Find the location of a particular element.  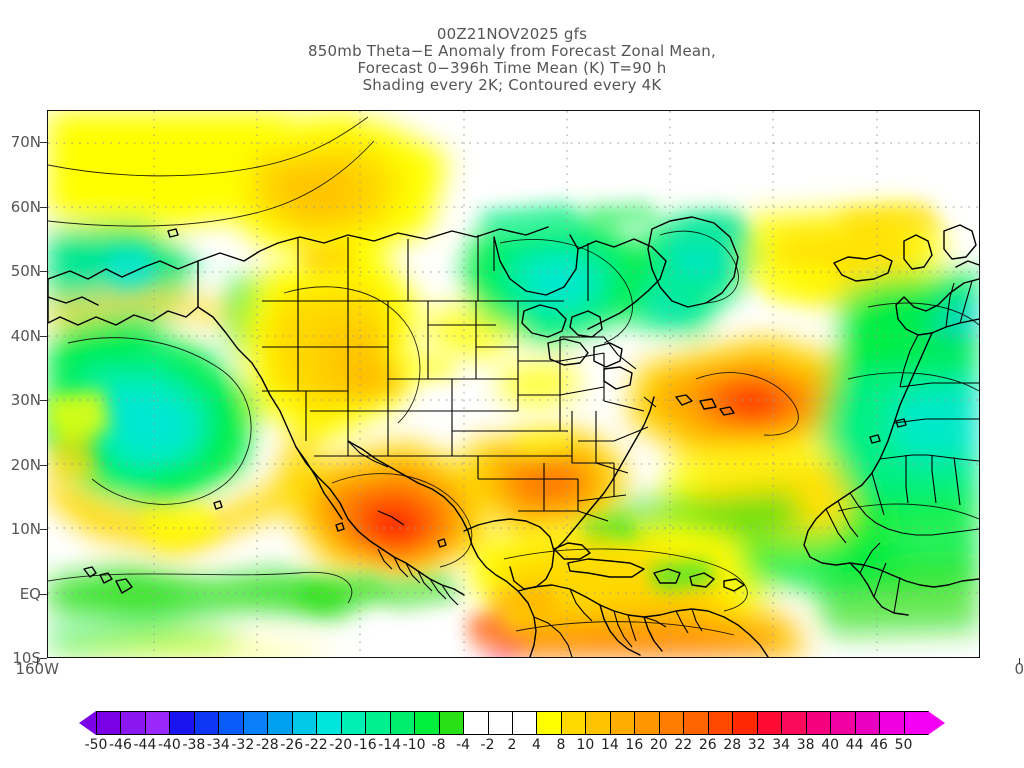

y-axis-tick-label: EQ is located at coordinates (30, 593).